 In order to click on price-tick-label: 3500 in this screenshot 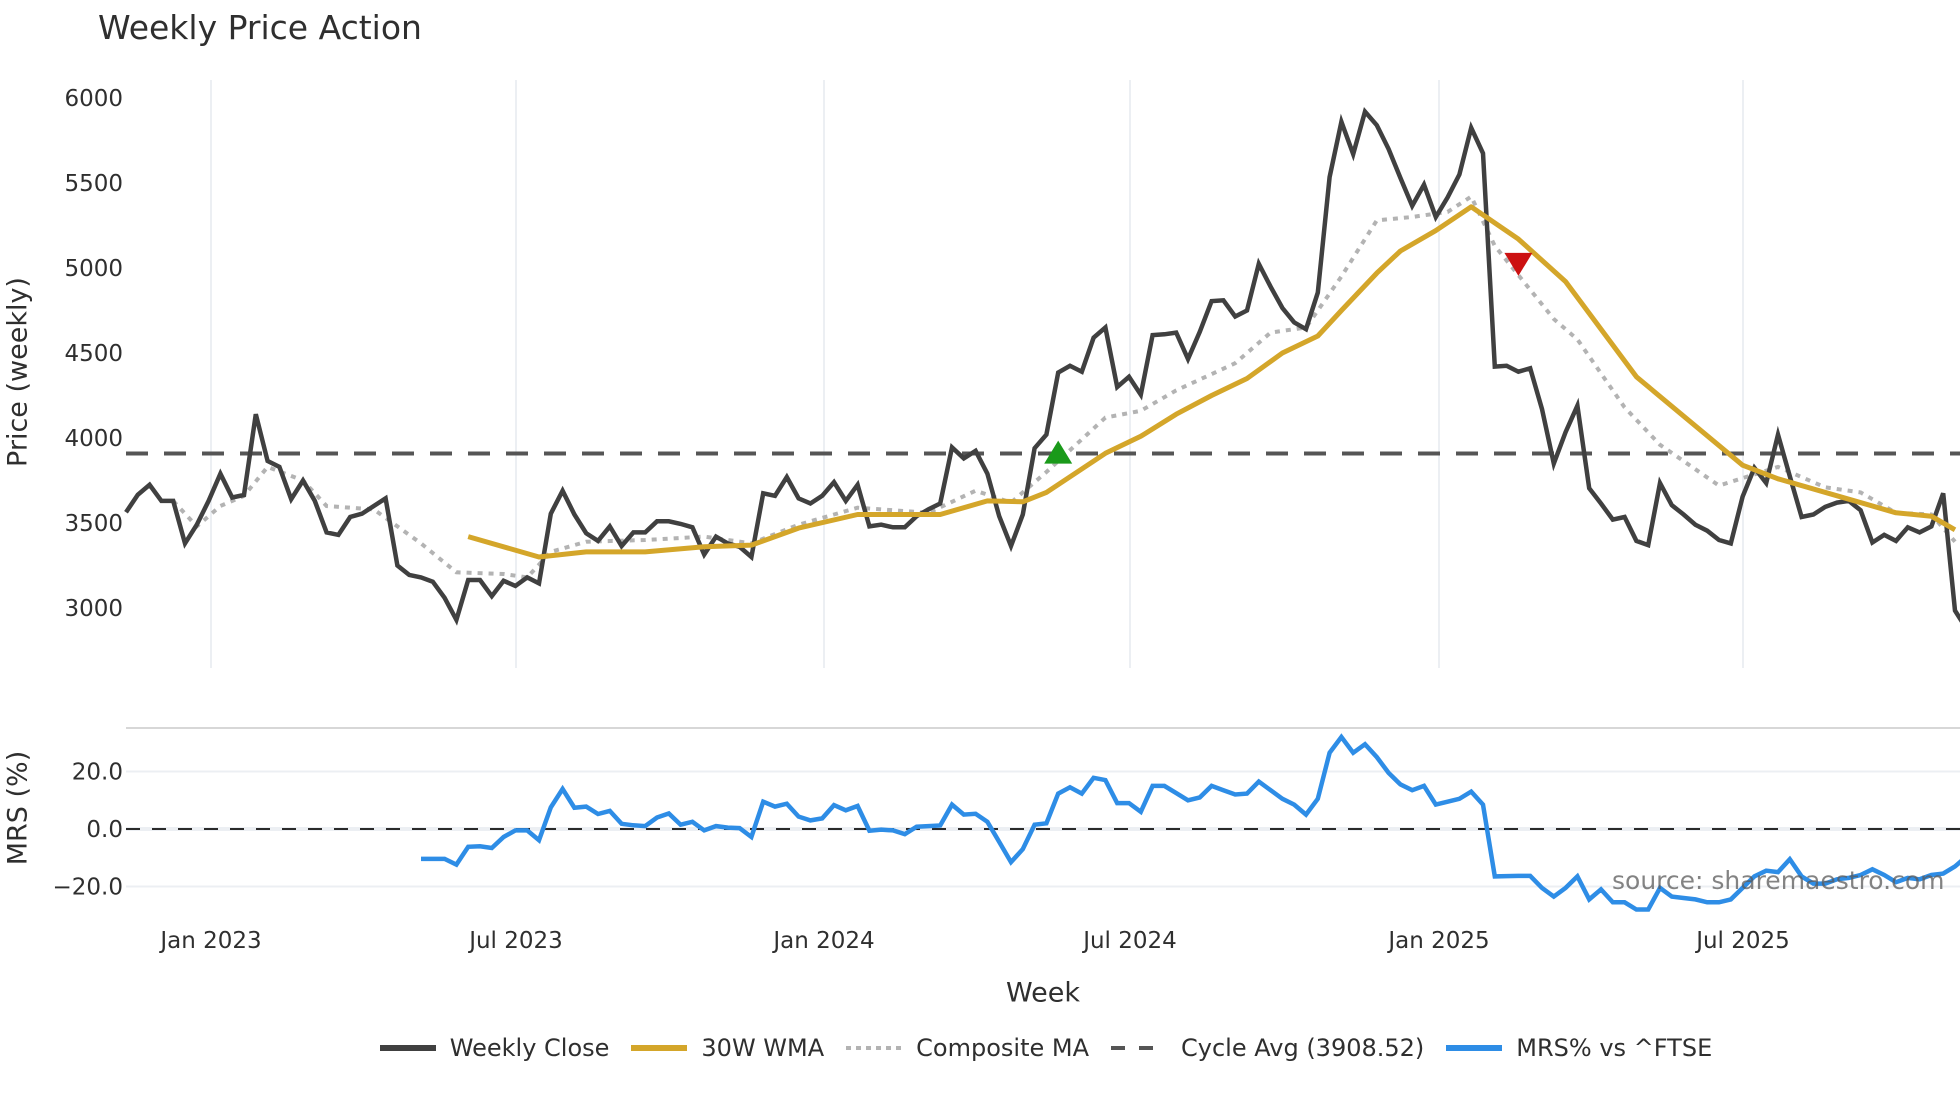, I will do `click(93, 524)`.